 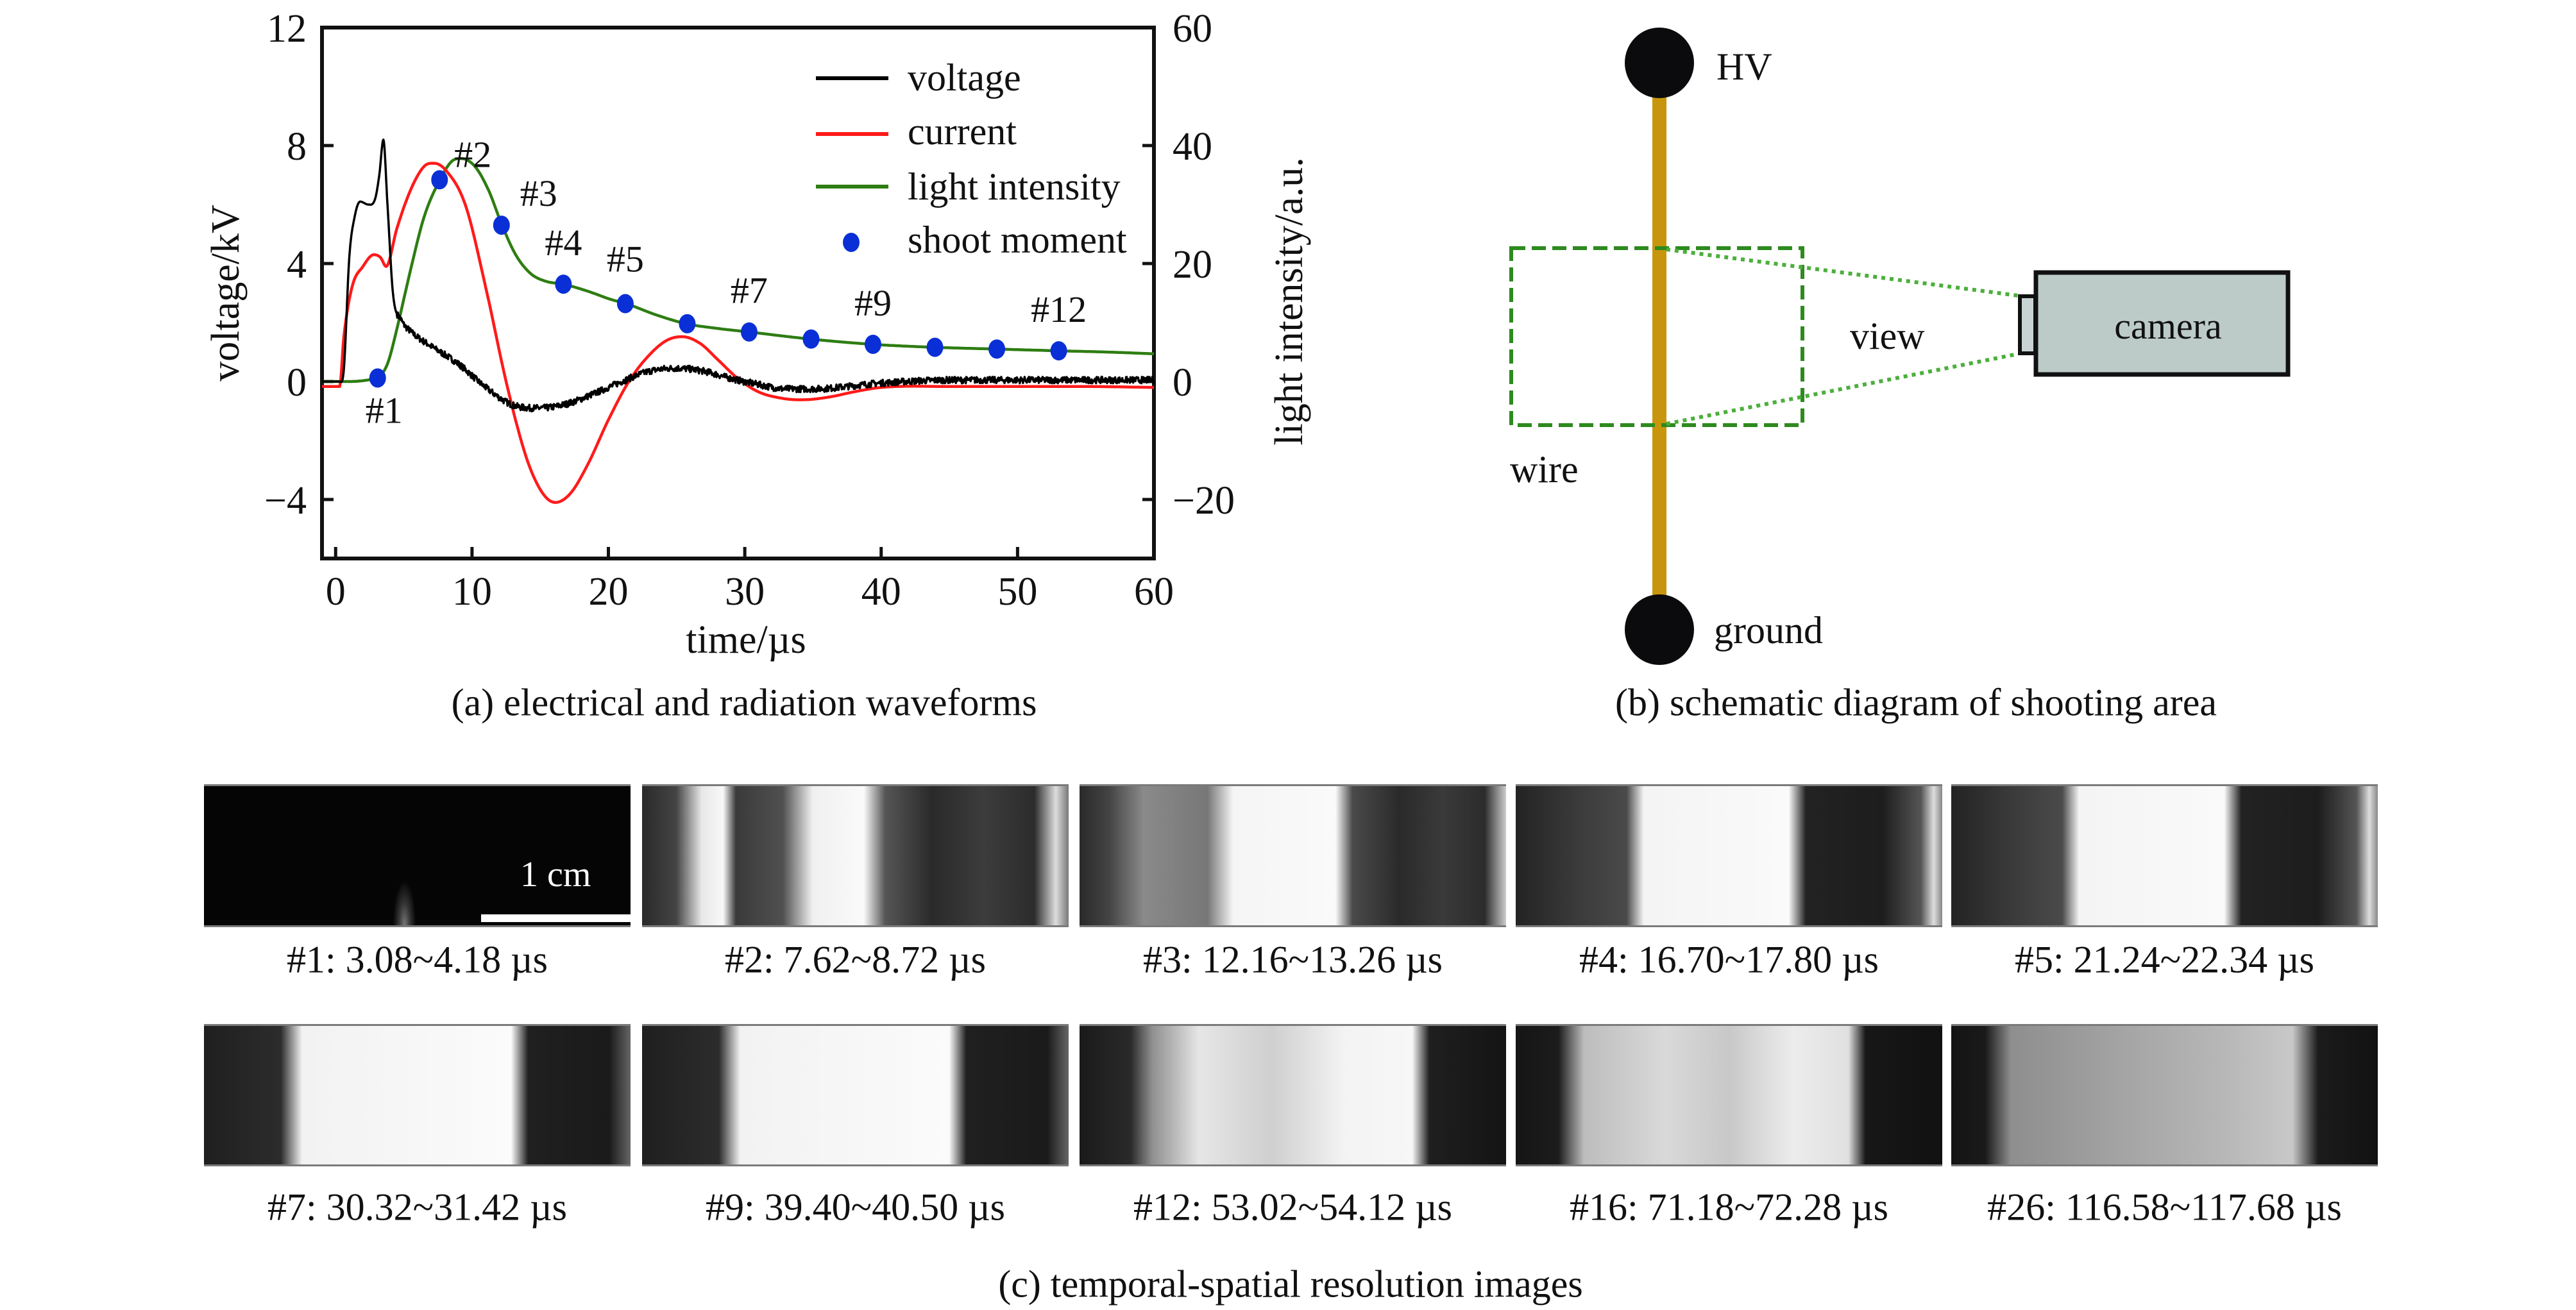 I want to click on y-axis-ticks: −4 0 4 8 12, so click(x=299, y=265).